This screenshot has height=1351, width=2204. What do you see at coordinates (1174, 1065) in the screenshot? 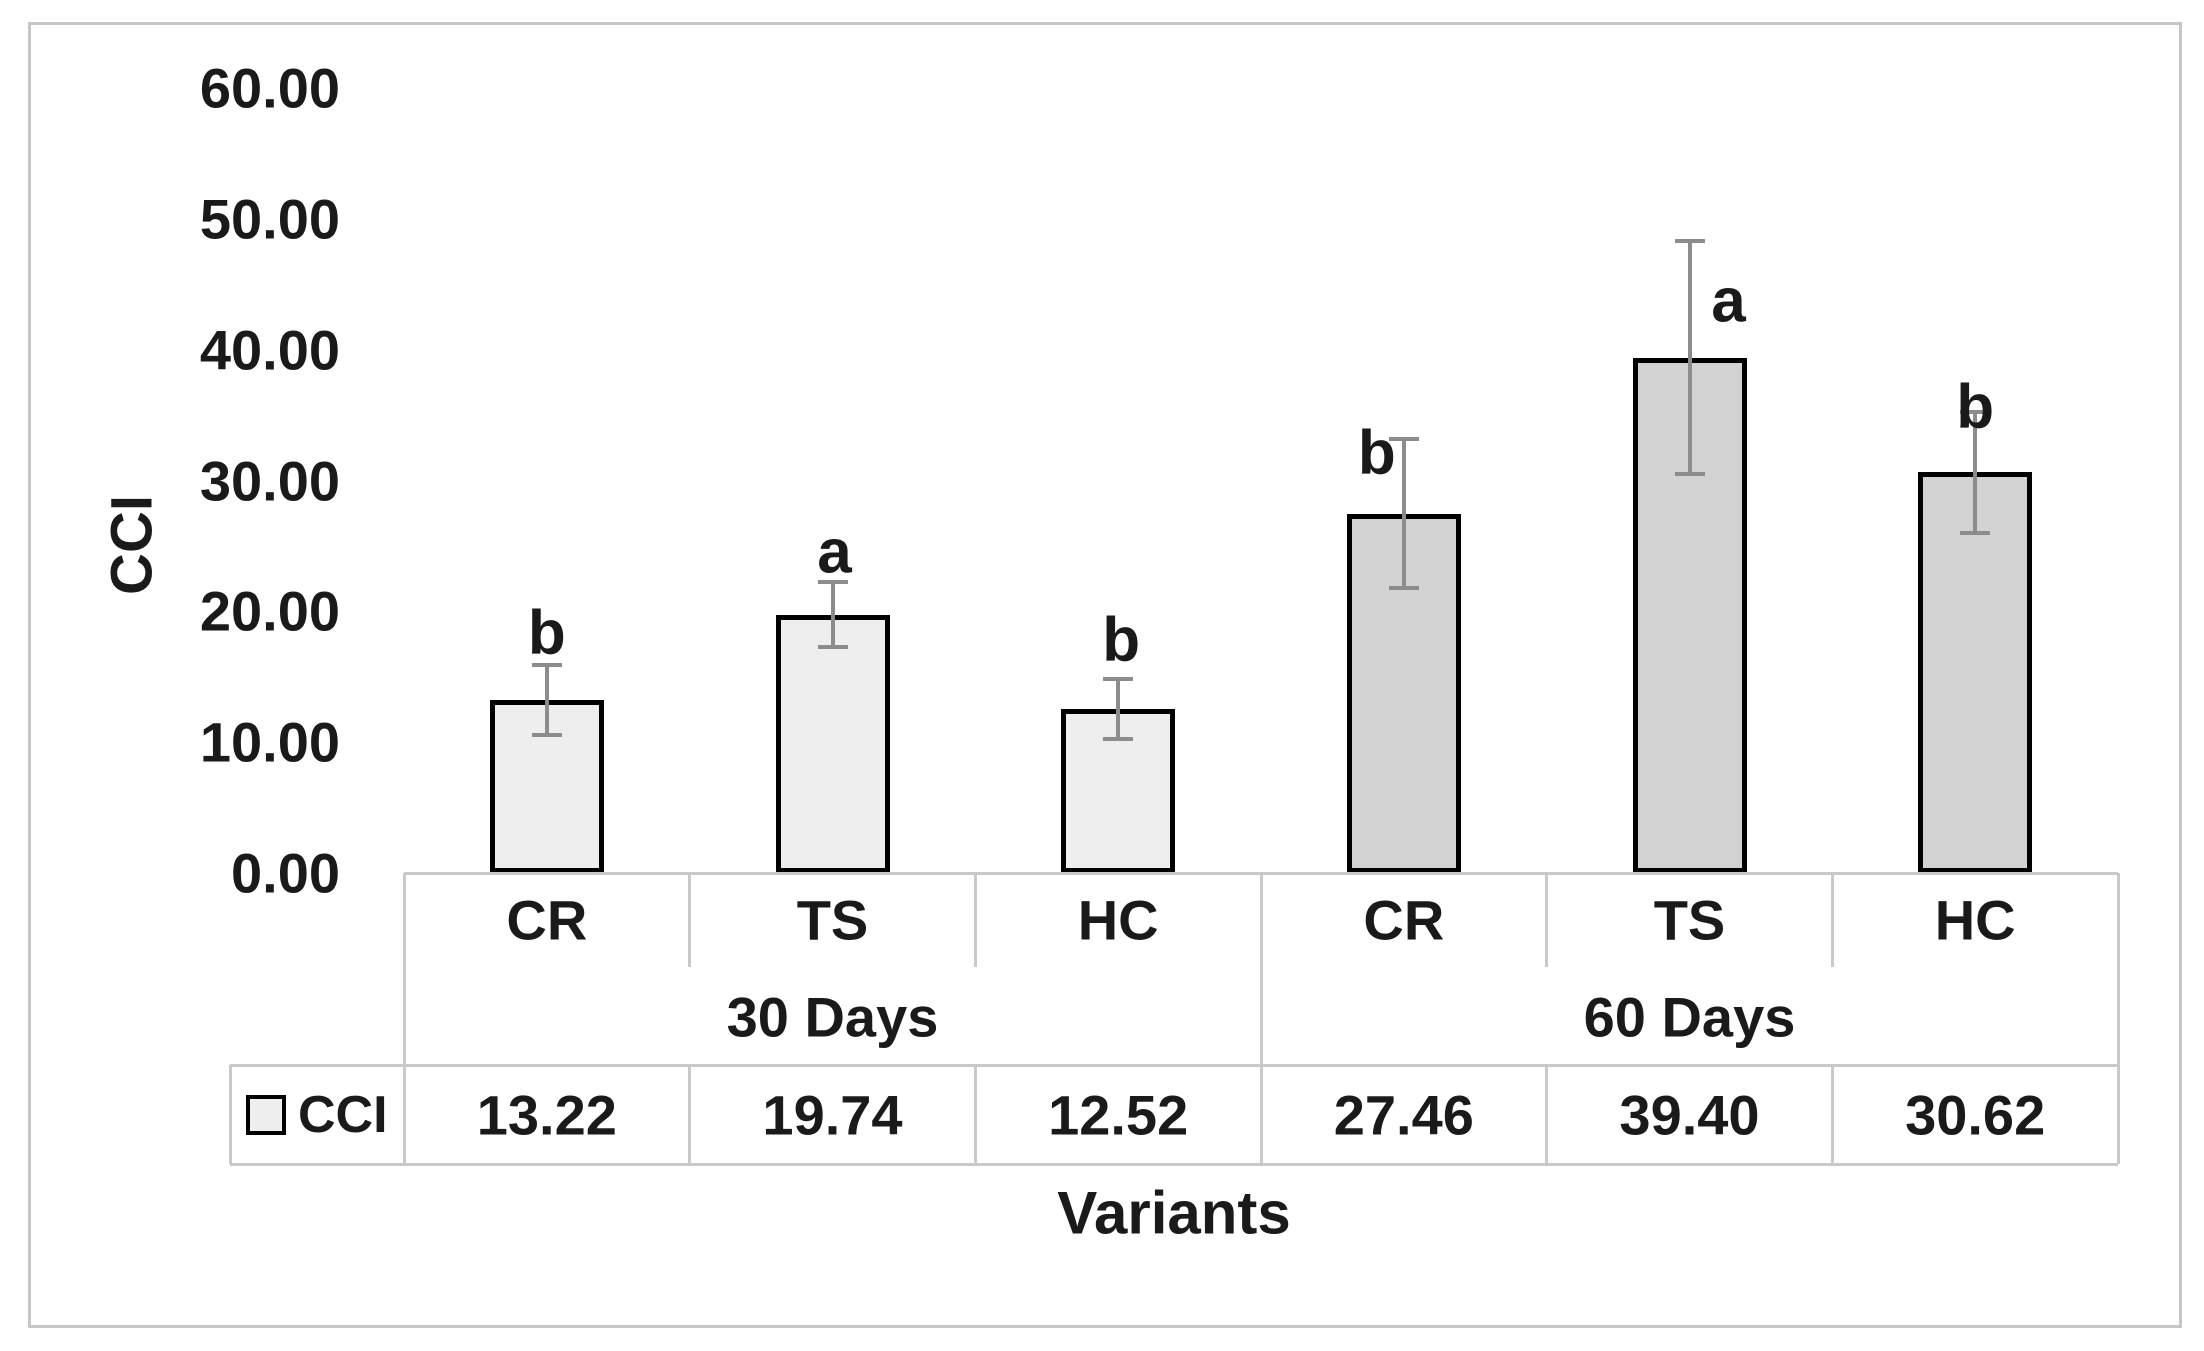
I see `table-header-separator` at bounding box center [1174, 1065].